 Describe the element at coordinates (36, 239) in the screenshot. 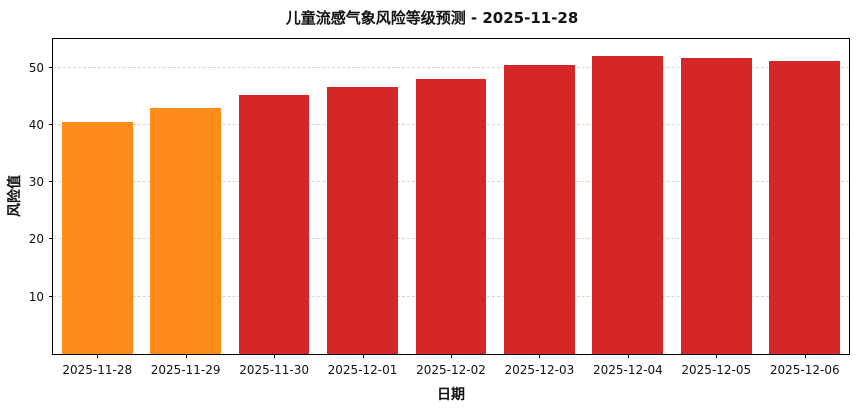

I see `y-tick-label-20: 20` at that location.